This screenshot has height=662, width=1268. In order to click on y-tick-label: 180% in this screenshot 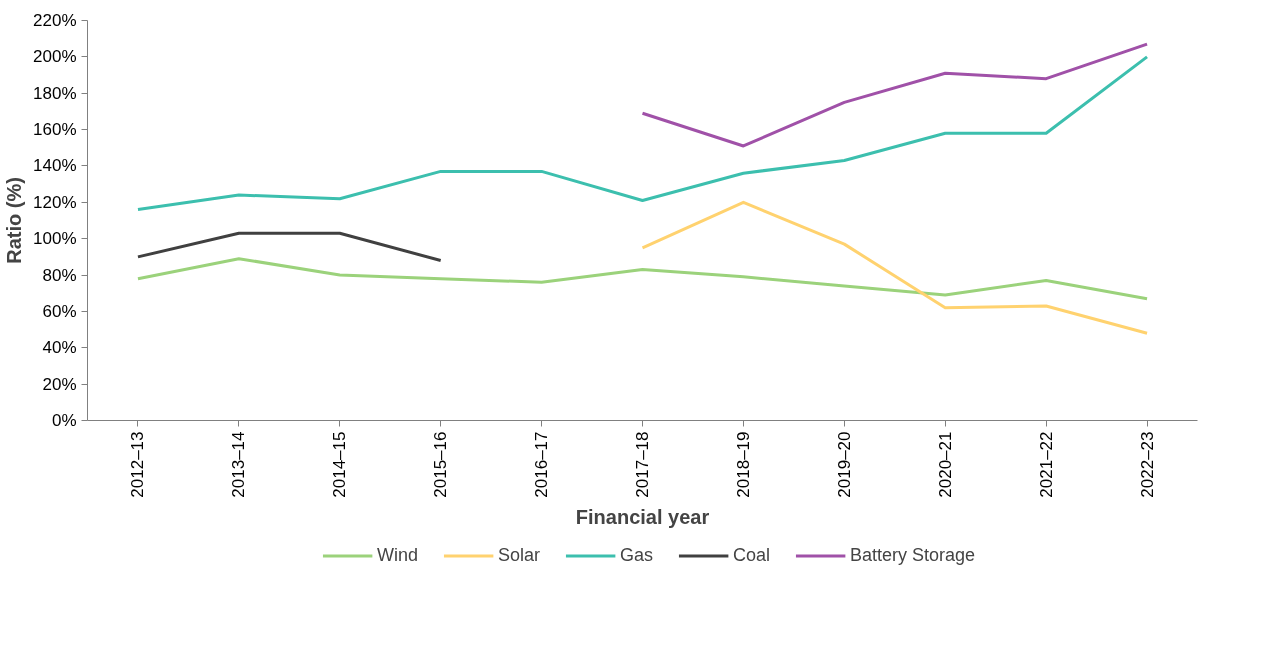, I will do `click(55, 93)`.